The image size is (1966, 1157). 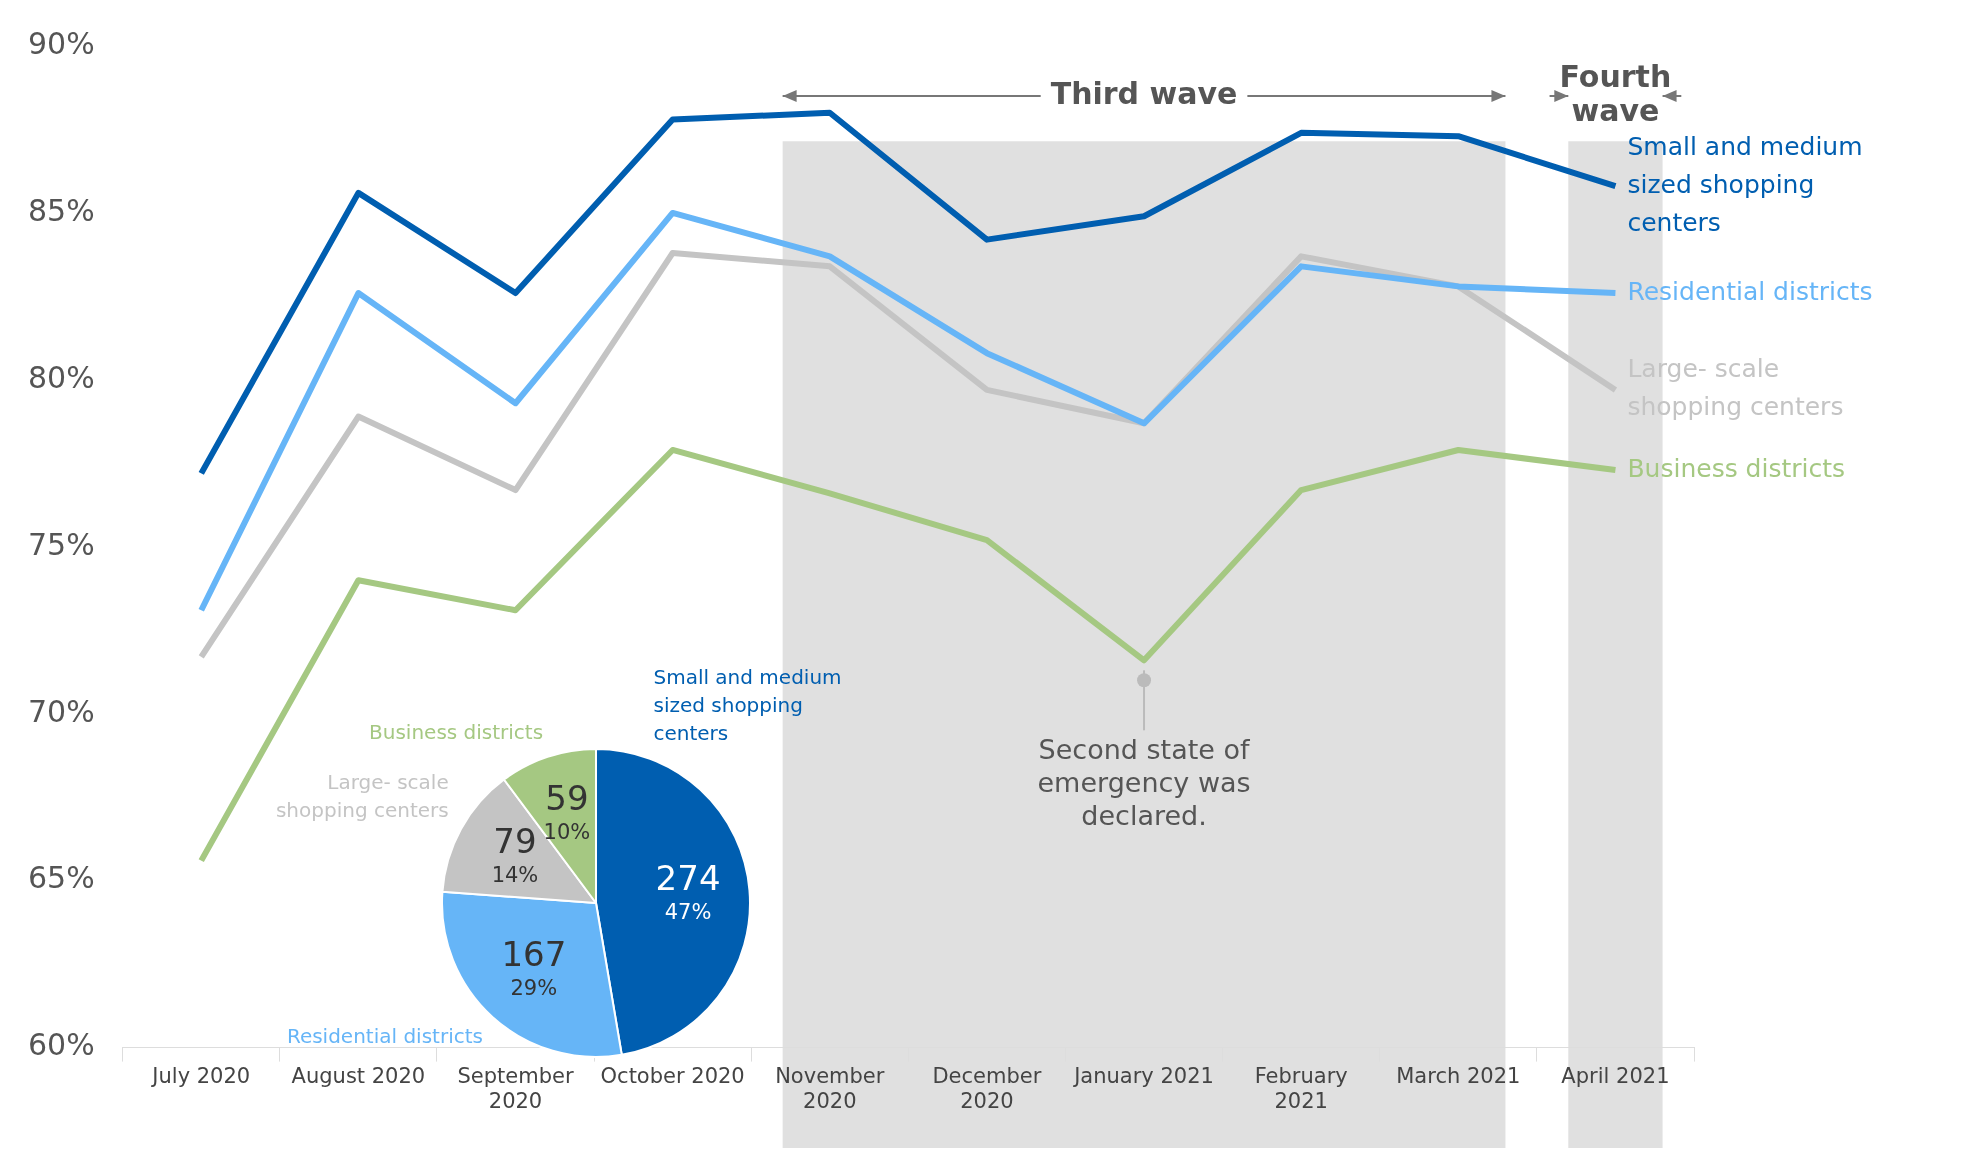 I want to click on annotation: Second state of emergency was declared., so click(x=1144, y=782).